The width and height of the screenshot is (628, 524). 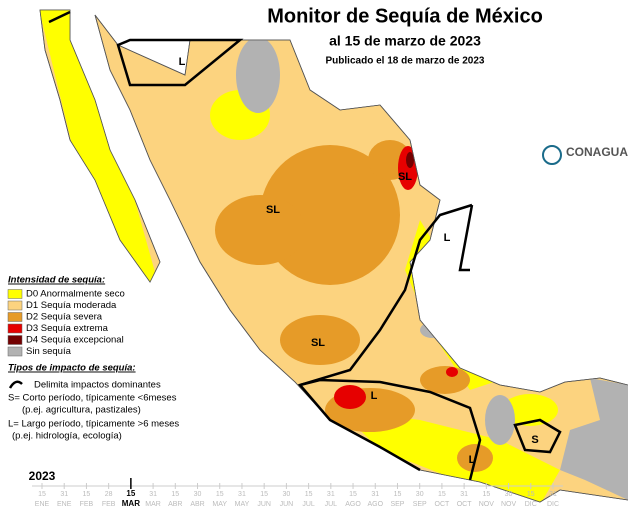 What do you see at coordinates (75, 294) in the screenshot?
I see `legend-label: D0 Anormalmente seco` at bounding box center [75, 294].